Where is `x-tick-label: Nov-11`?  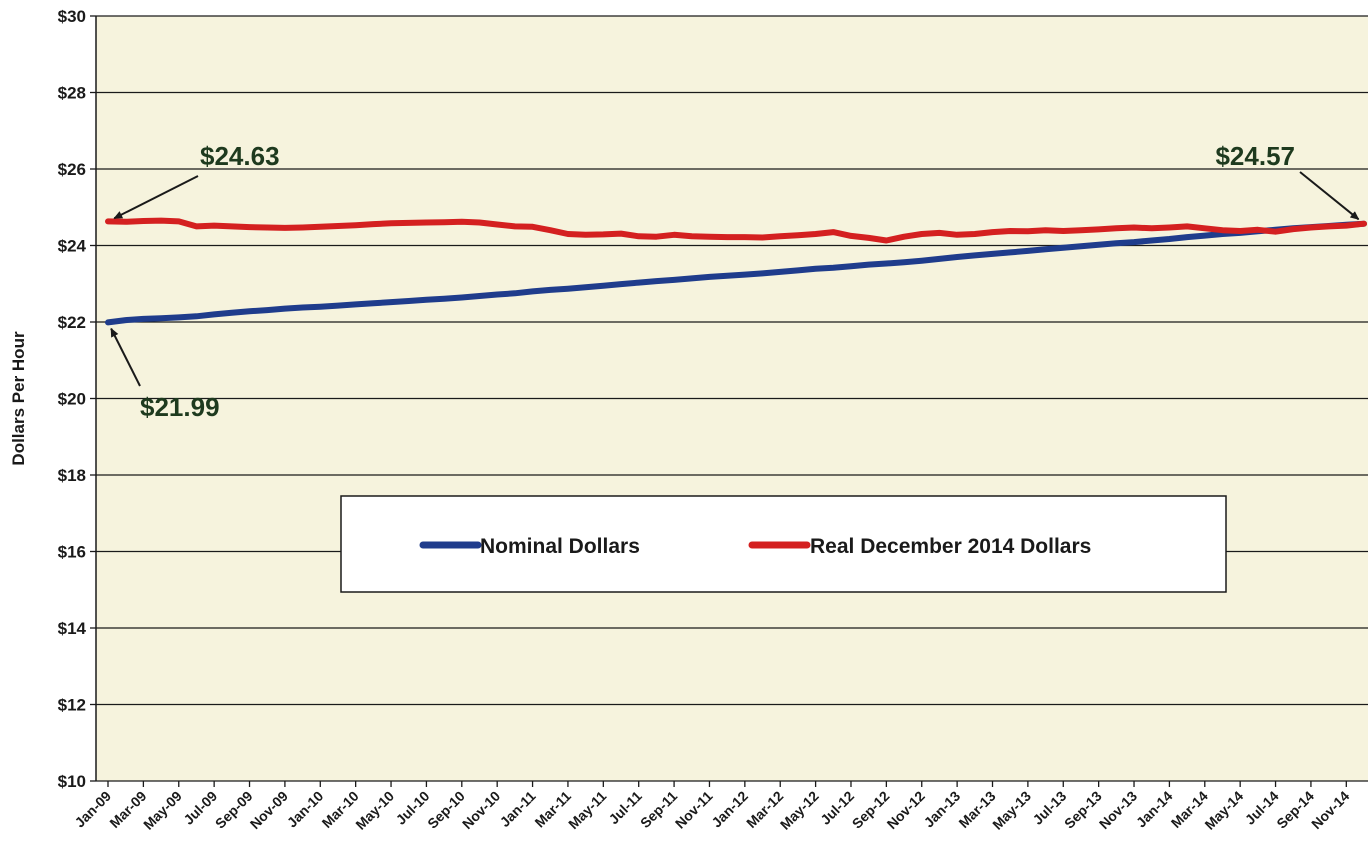
x-tick-label: Nov-11 is located at coordinates (694, 810).